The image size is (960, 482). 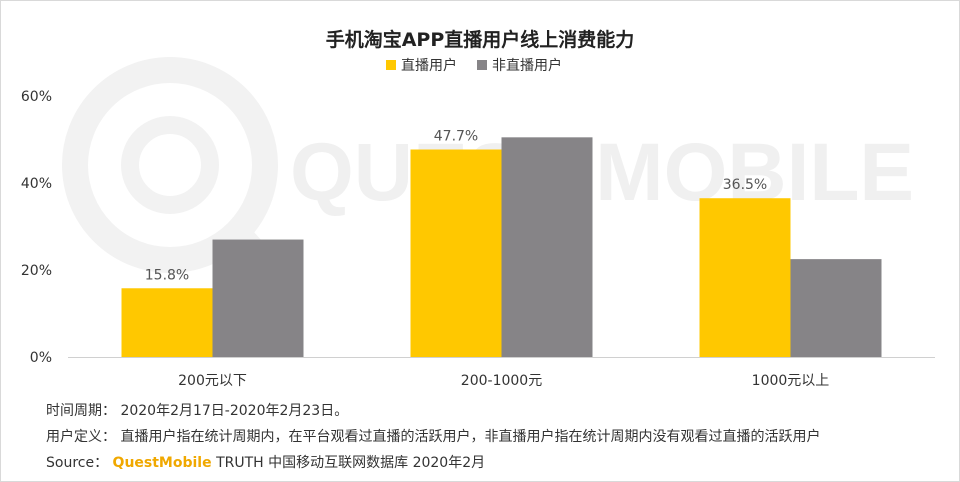 What do you see at coordinates (456, 137) in the screenshot?
I see `data-label: 47.7%` at bounding box center [456, 137].